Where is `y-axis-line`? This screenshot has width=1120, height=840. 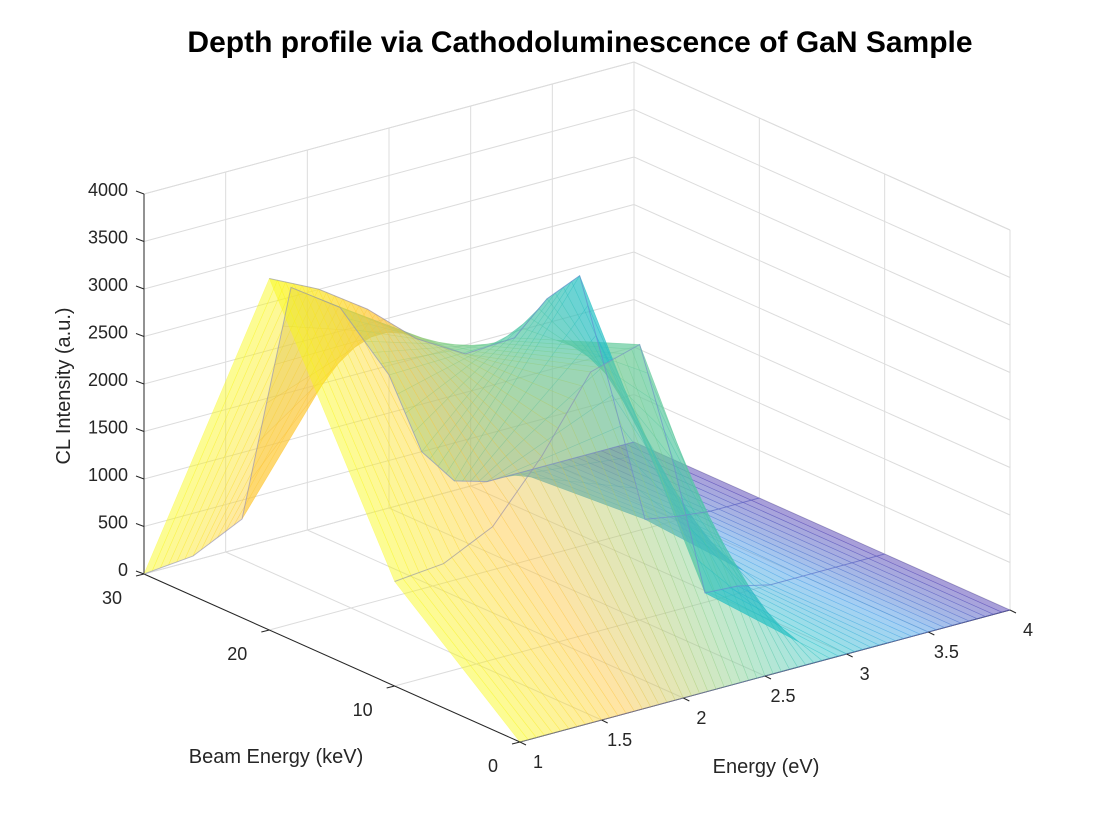
y-axis-line is located at coordinates (332, 658).